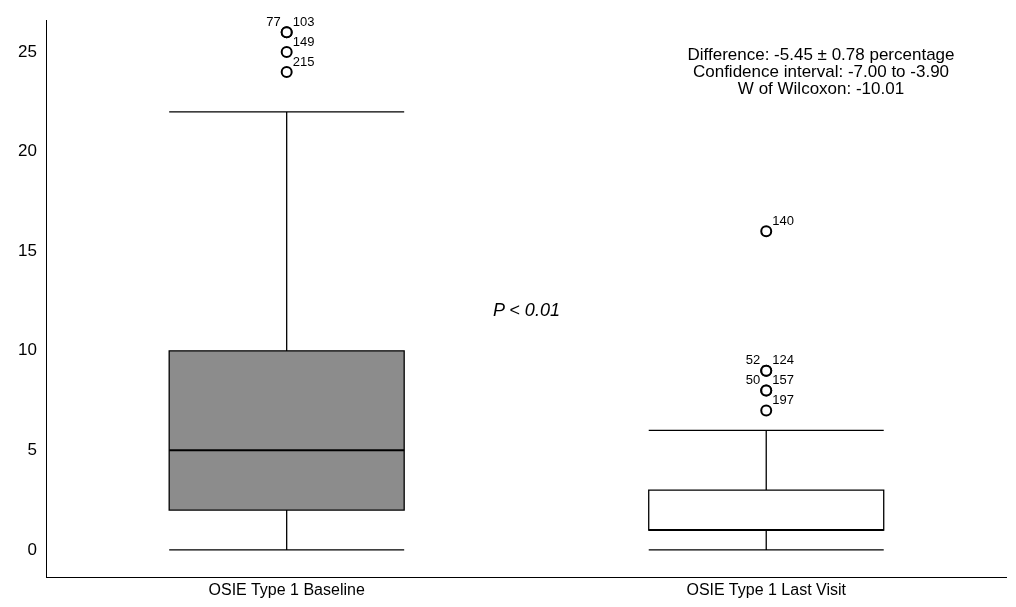  What do you see at coordinates (766, 589) in the screenshot?
I see `x-tick-label: OSIE Type 1 Last Visit` at bounding box center [766, 589].